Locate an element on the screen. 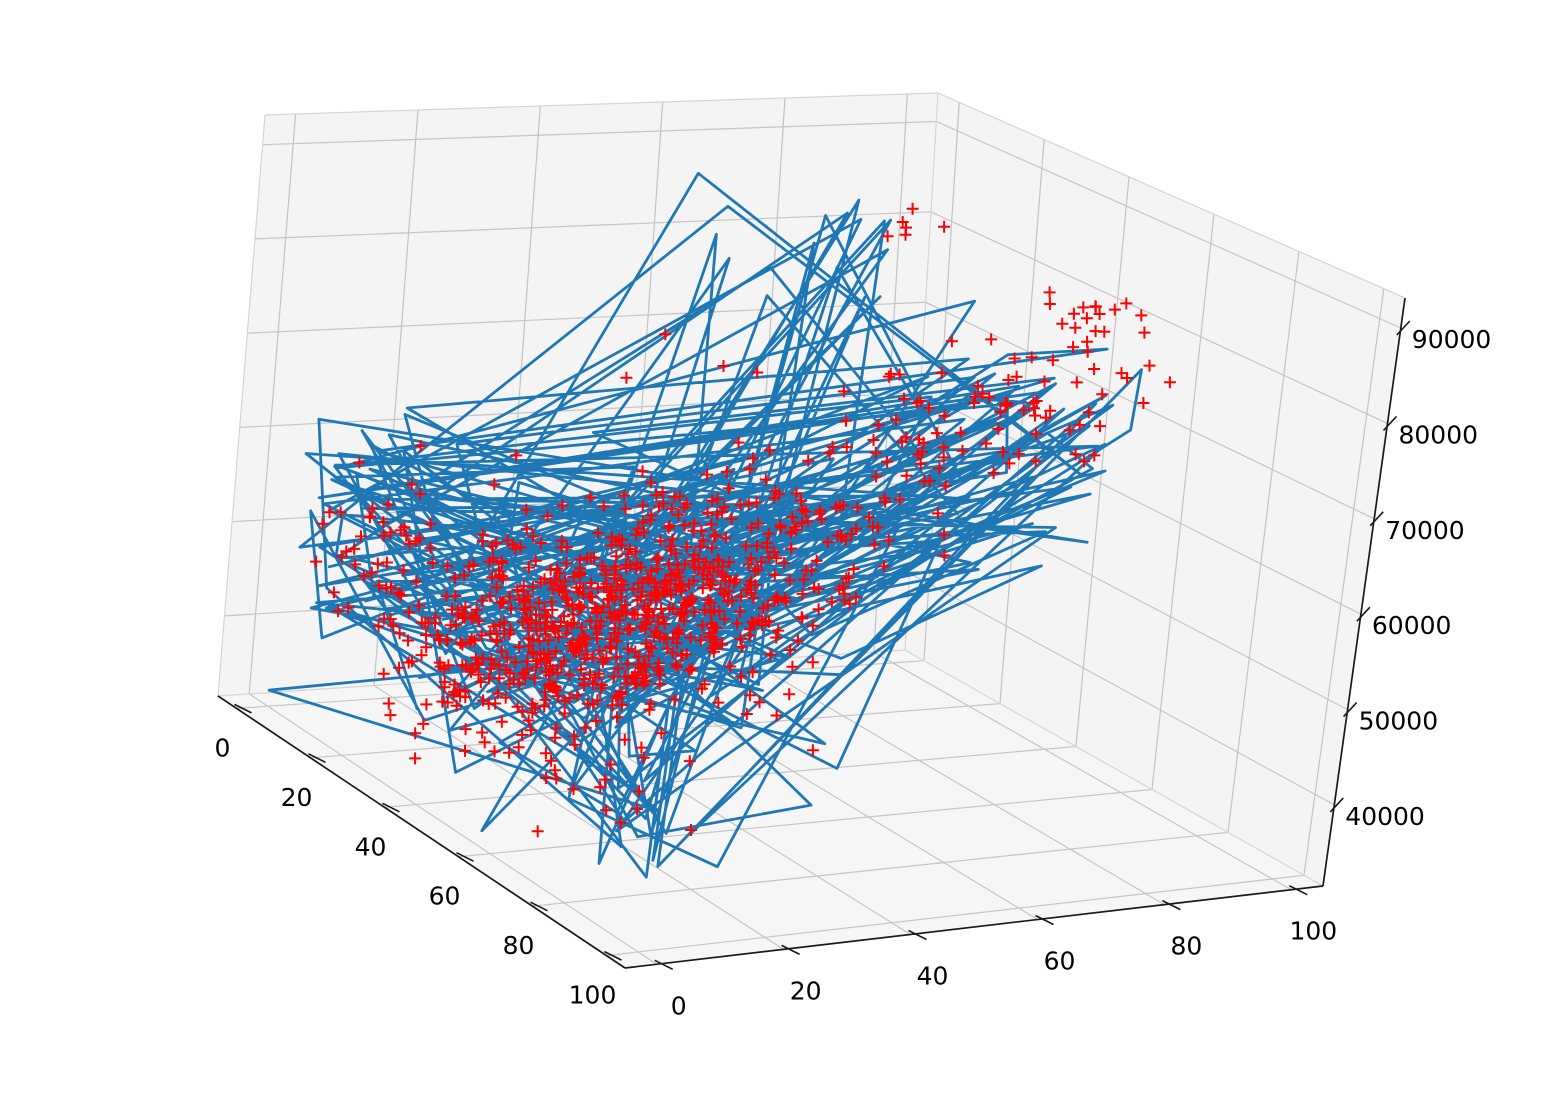  z-tick-label: 90000 is located at coordinates (1452, 339).